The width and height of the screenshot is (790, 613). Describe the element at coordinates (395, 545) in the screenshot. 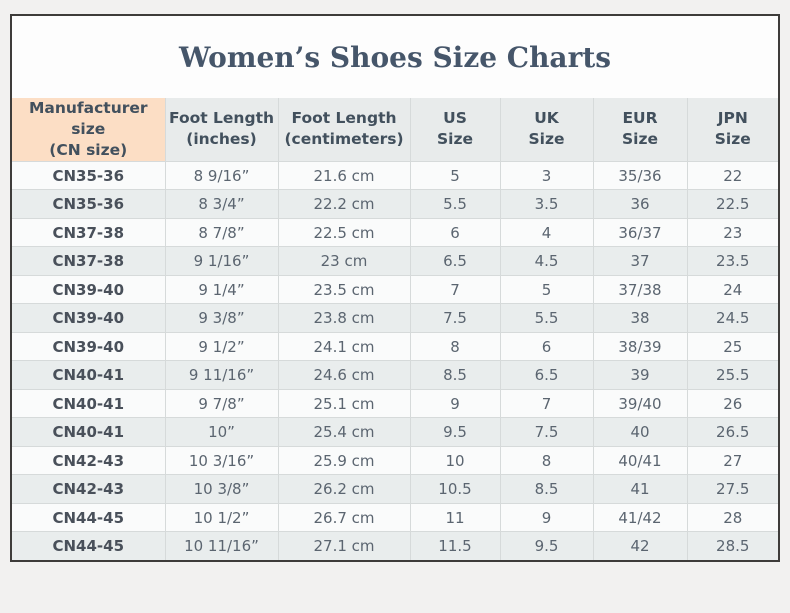

I see `table-row: CN44-45 10 11/16” 27.1 cm 11.5 9.5 42 28.5` at that location.